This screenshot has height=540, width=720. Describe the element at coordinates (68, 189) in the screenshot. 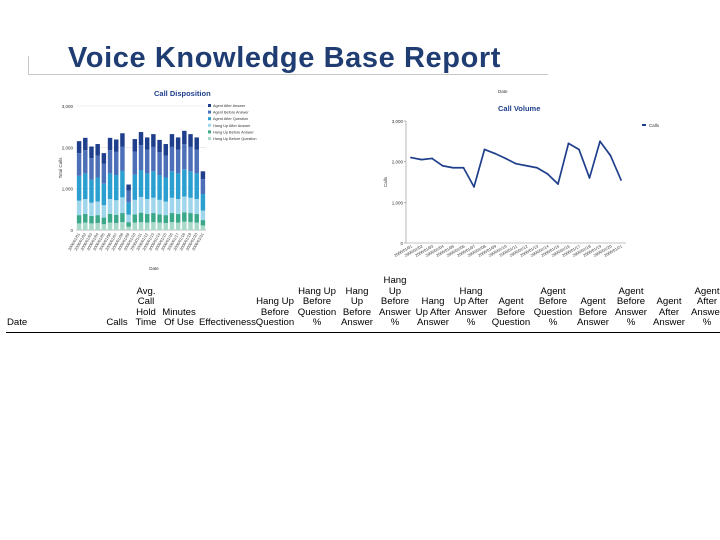

I see `y-tick-label: 1,000` at that location.